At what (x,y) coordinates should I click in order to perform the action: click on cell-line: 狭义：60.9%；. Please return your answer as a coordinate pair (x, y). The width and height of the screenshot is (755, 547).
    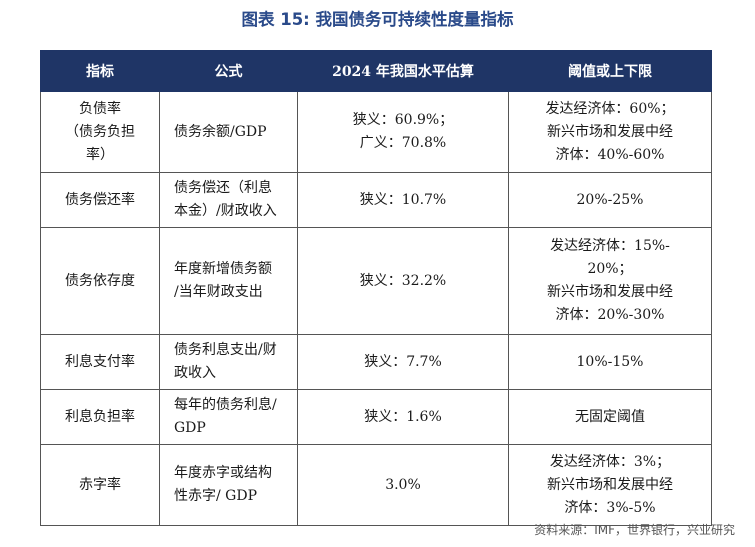
    Looking at the image, I should click on (403, 120).